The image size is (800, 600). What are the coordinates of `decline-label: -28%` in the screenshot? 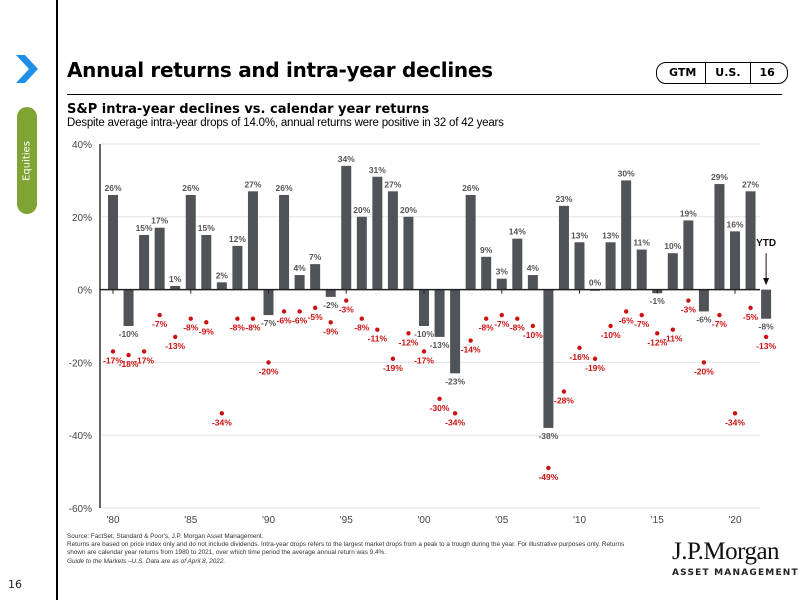 It's located at (564, 401).